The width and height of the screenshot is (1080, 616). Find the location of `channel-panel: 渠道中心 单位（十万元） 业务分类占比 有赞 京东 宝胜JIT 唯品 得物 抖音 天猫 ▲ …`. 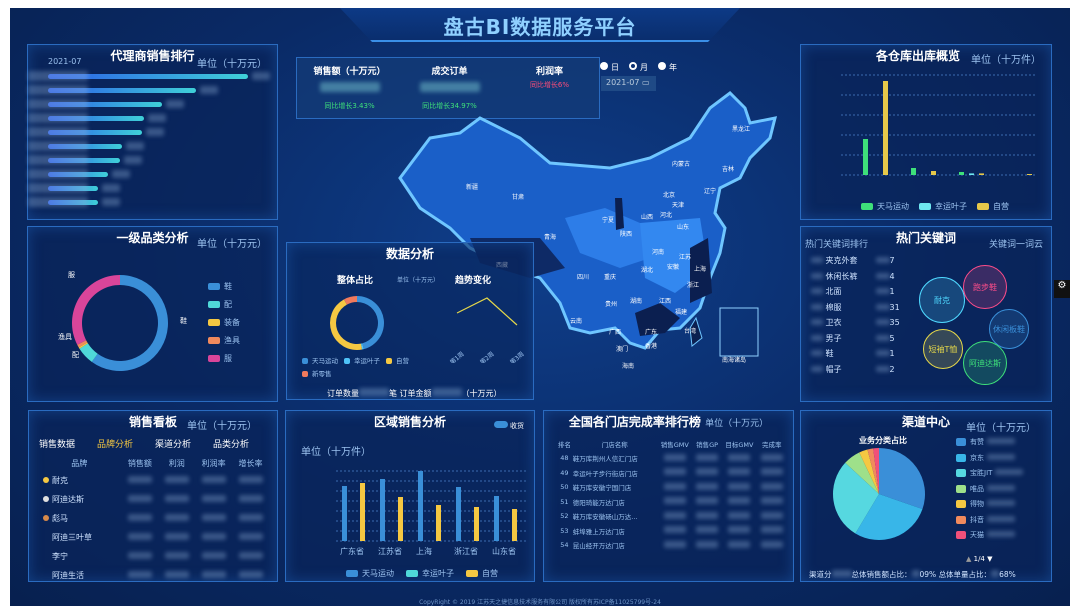

channel-panel: 渠道中心 单位（十万元） 业务分类占比 有赞 京东 宝胜JIT 唯品 得物 抖音 天猫 ▲ … is located at coordinates (926, 496).